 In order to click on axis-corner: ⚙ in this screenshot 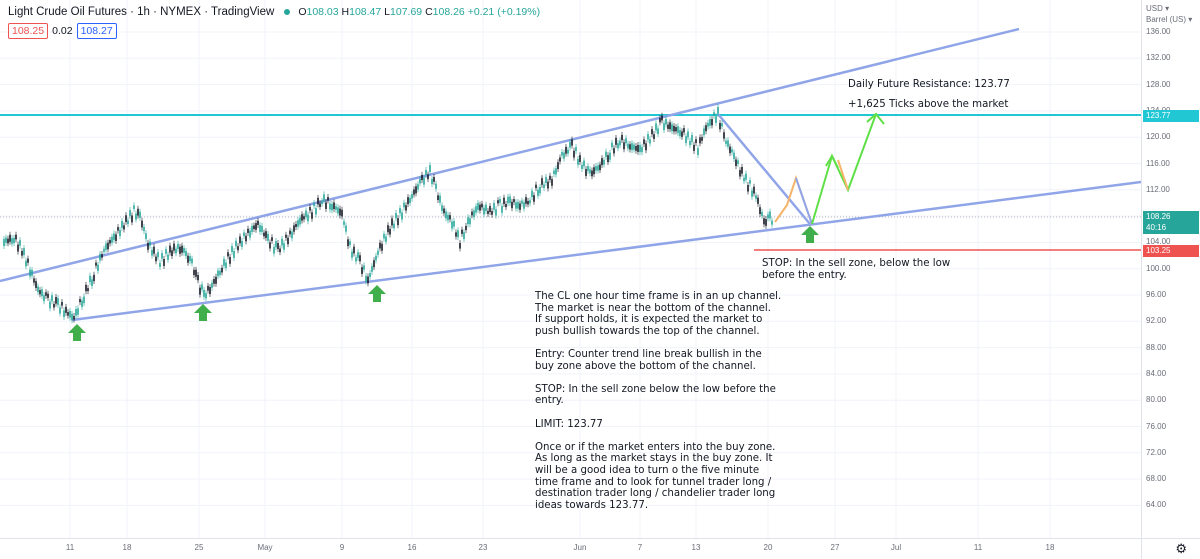, I will do `click(1170, 548)`.